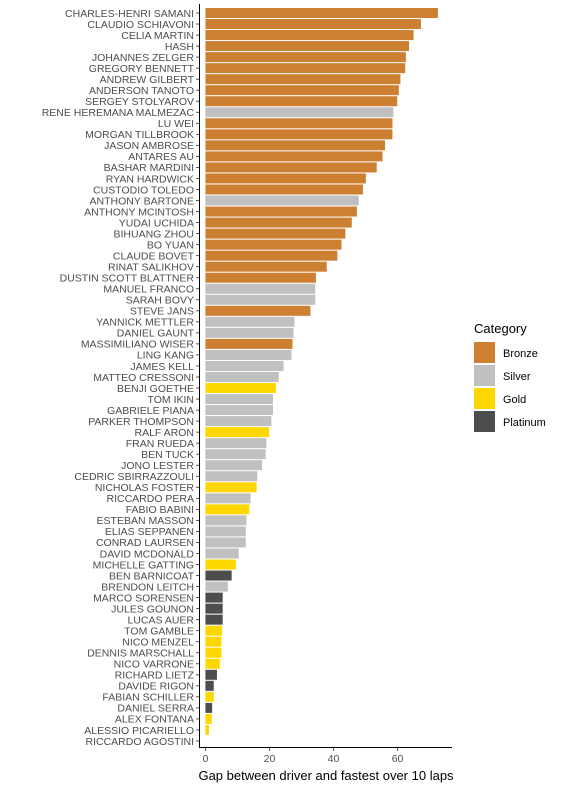 This screenshot has width=568, height=791. Describe the element at coordinates (155, 709) in the screenshot. I see `y-tick-label: DANIEL SERRA` at that location.